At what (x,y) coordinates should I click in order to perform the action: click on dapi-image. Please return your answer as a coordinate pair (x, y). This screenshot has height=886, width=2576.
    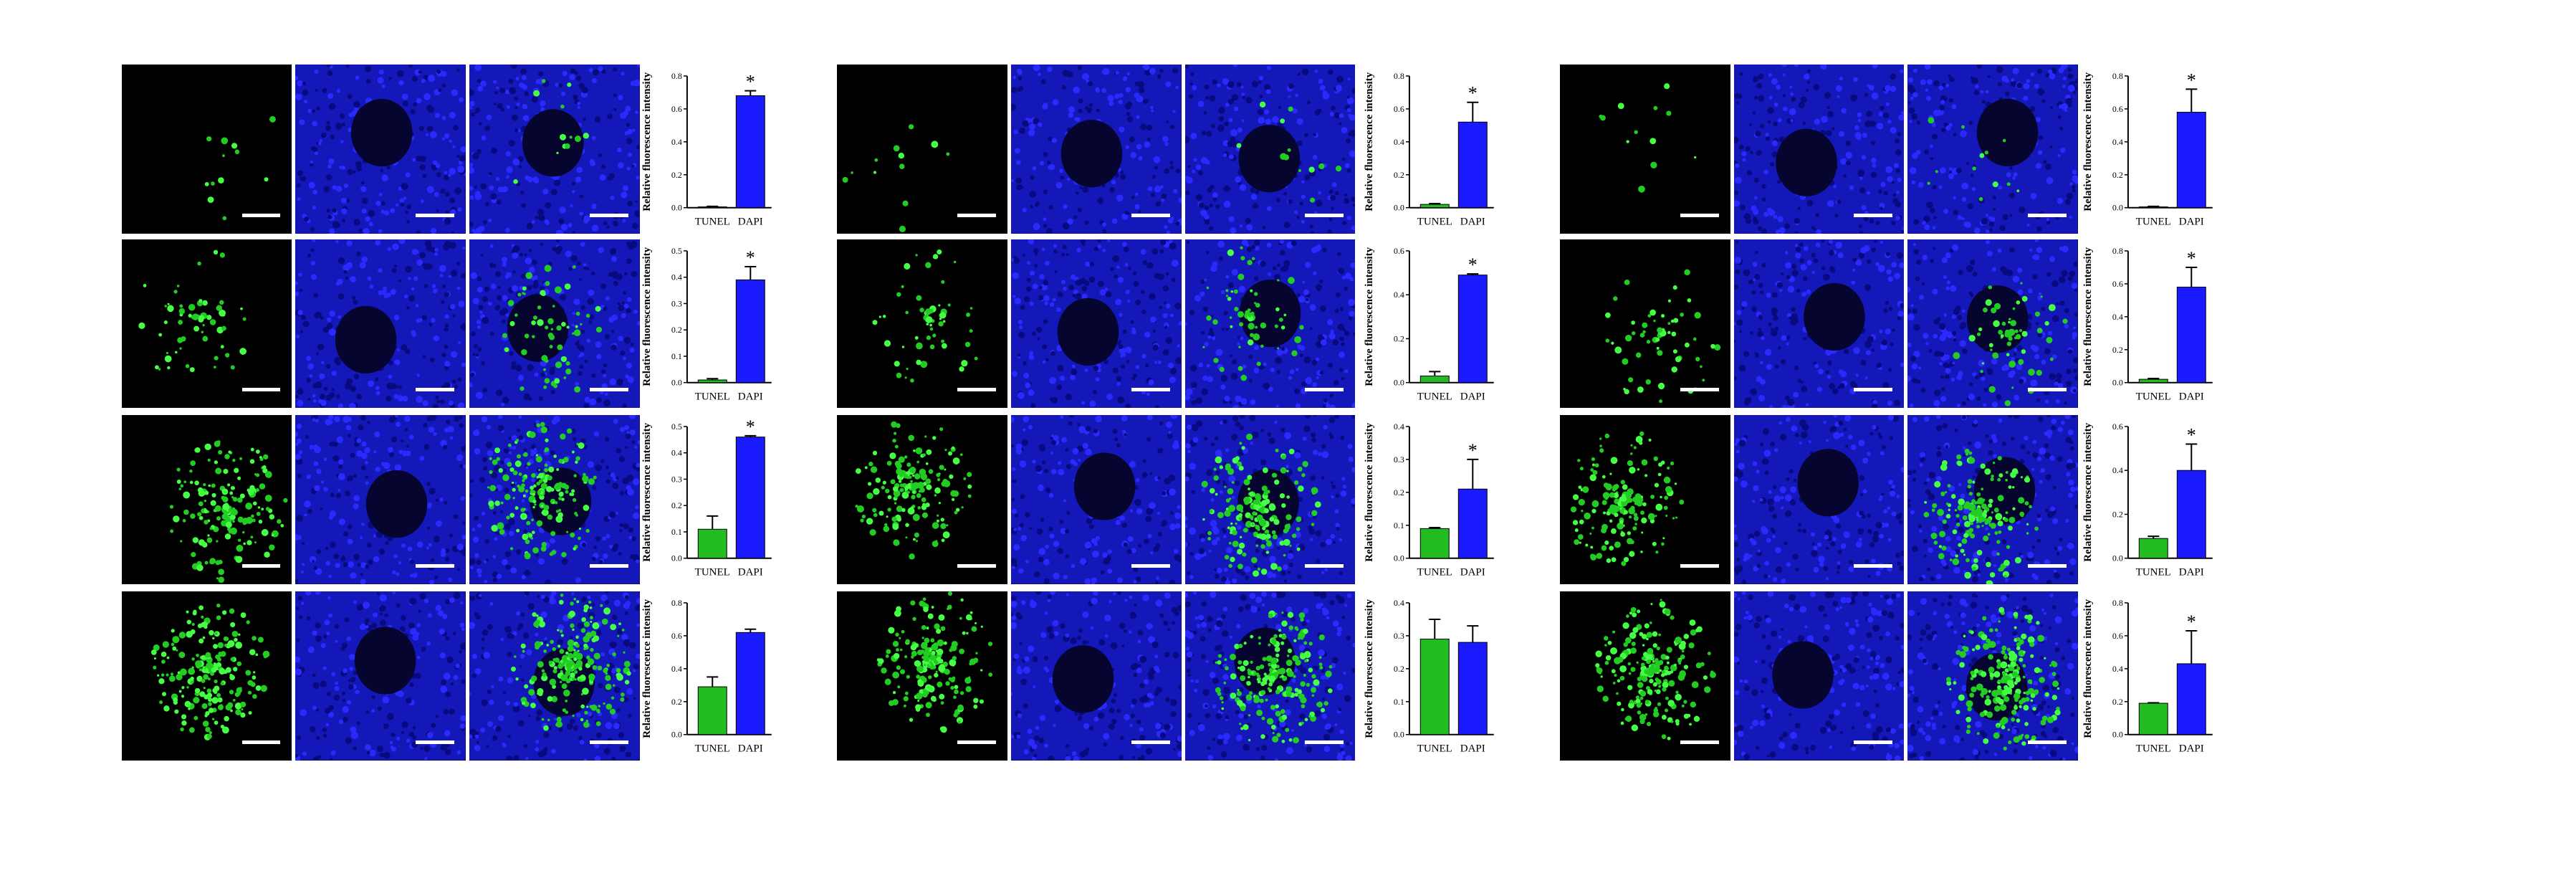
    Looking at the image, I should click on (1096, 676).